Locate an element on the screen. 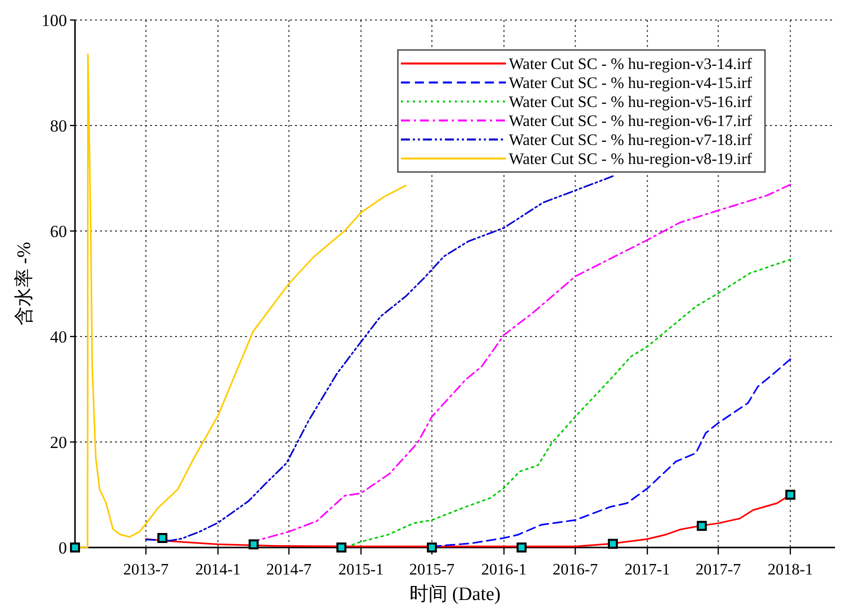 The image size is (847, 607). legend-label: Water Cut SC - % hu-region-v7-18.irf is located at coordinates (630, 140).